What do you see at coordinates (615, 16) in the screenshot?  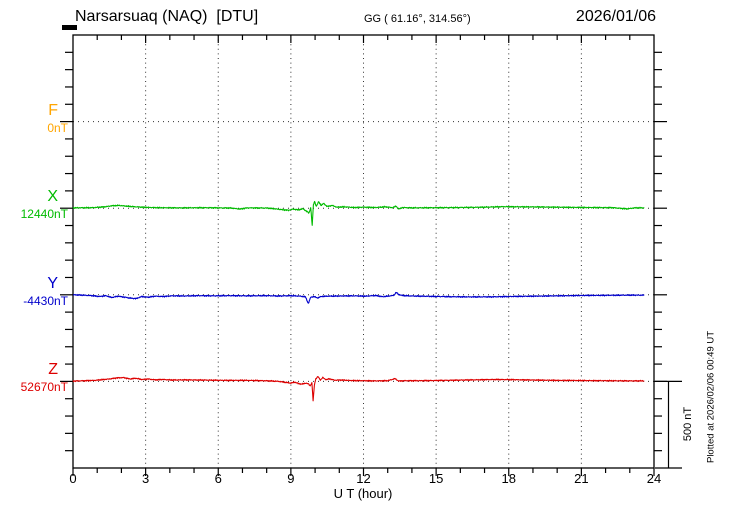 I see `plot-date: 2026/01/06` at bounding box center [615, 16].